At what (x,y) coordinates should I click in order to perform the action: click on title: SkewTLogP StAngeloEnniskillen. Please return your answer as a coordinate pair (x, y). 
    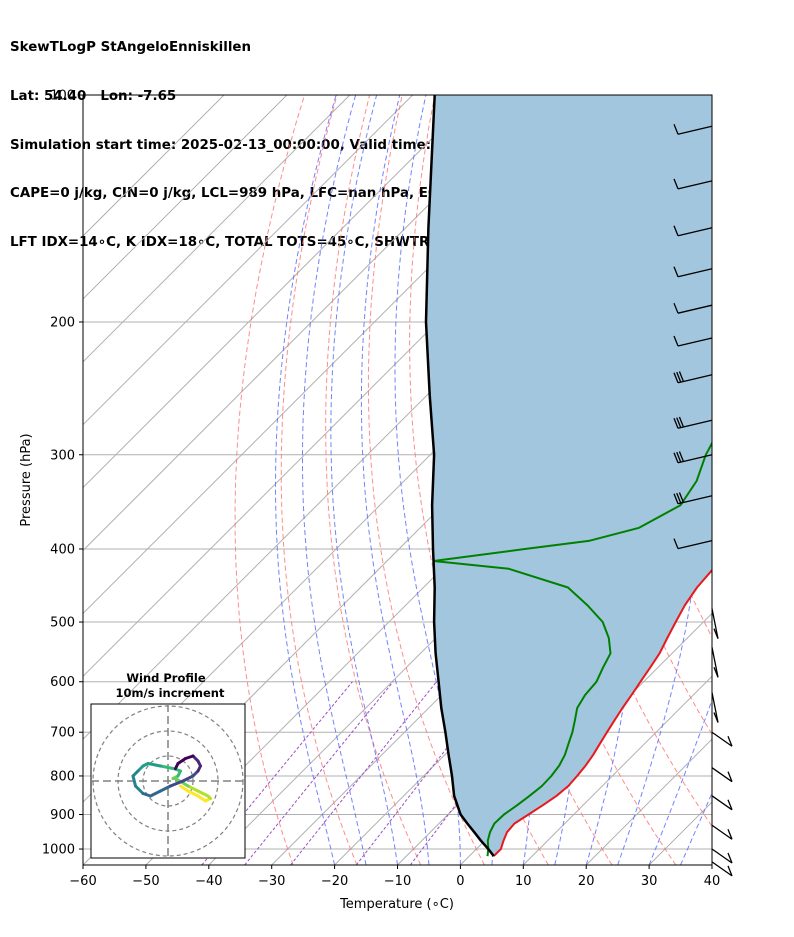
    Looking at the image, I should click on (131, 48).